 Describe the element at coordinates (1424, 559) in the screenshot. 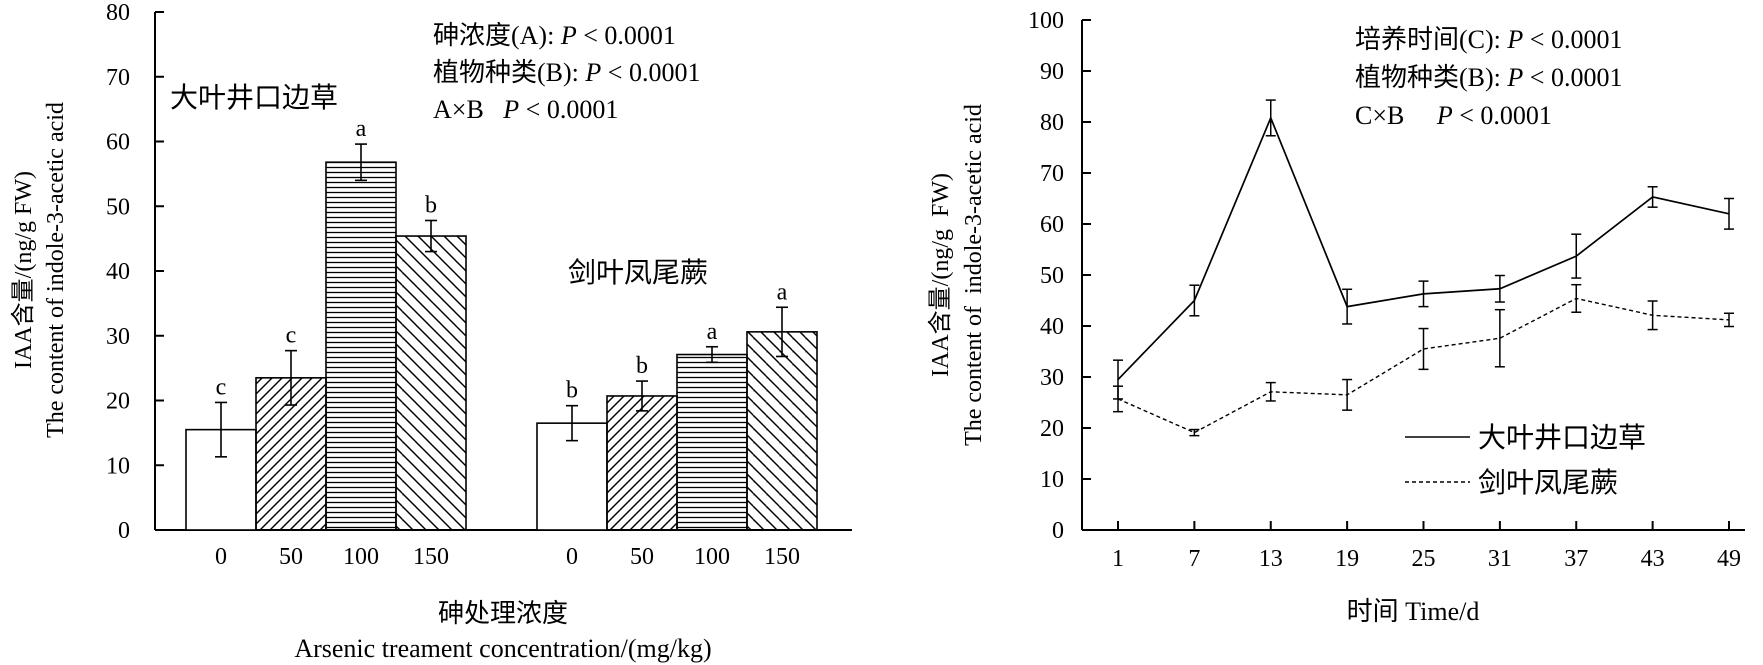

I see `line-x-tick-label: 25` at that location.